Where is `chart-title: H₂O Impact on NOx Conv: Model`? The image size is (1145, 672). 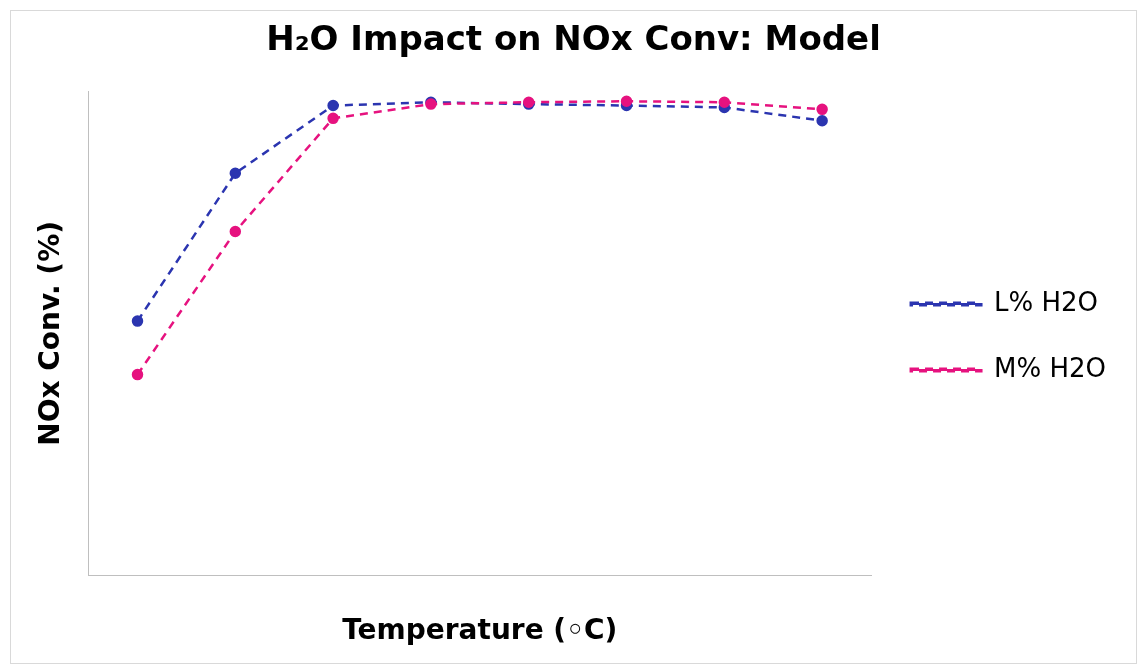
chart-title: H₂O Impact on NOx Conv: Model is located at coordinates (573, 38).